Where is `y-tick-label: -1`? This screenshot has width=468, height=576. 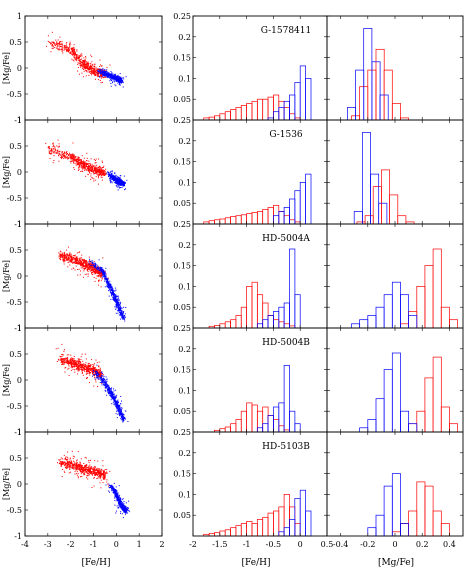
y-tick-label: -1 is located at coordinates (18, 120).